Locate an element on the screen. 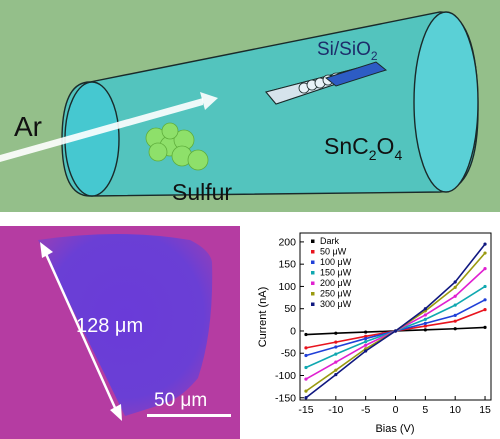 This screenshot has width=500, height=439. x-tick-label: 15 is located at coordinates (485, 410).